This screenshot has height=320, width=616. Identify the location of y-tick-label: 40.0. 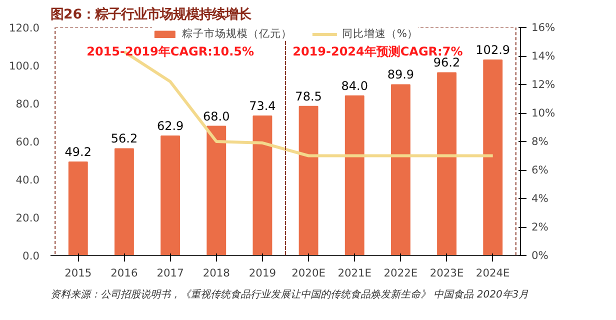
(28, 180).